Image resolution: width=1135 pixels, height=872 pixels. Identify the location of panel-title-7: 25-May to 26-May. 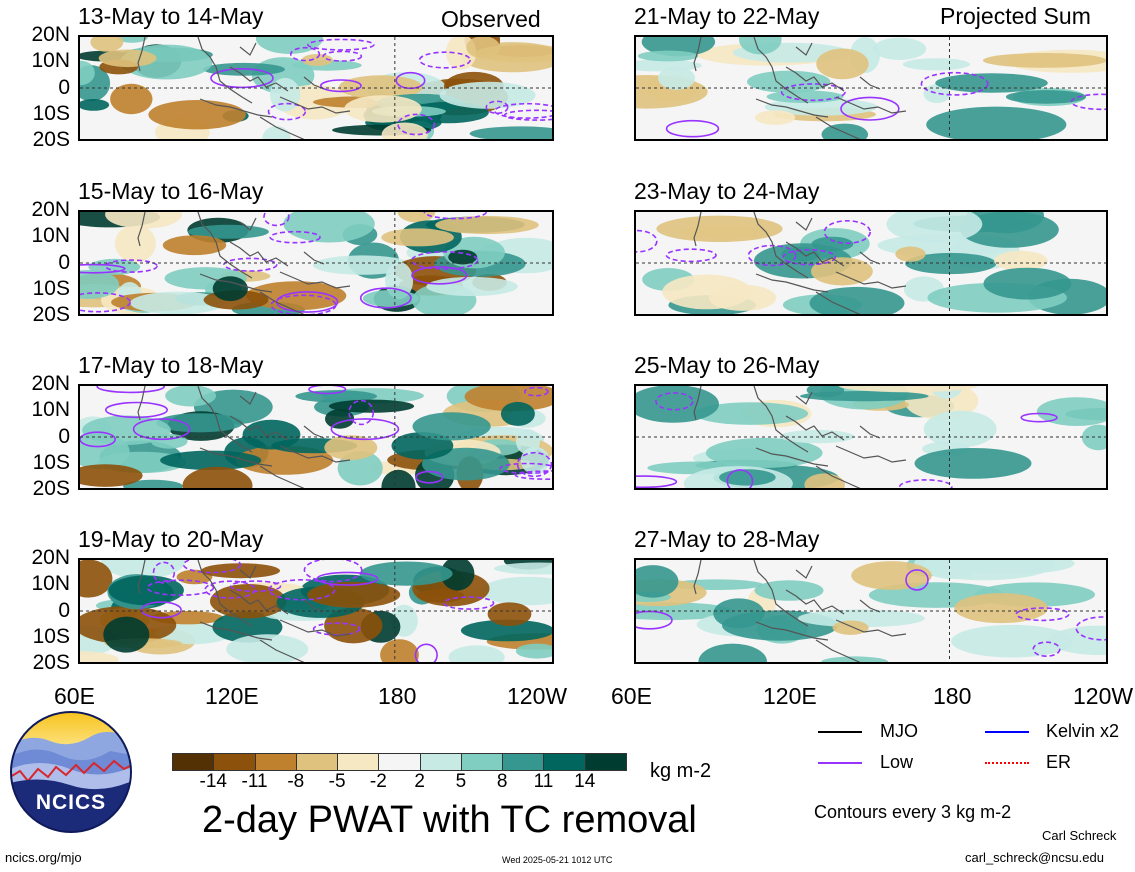
(727, 365).